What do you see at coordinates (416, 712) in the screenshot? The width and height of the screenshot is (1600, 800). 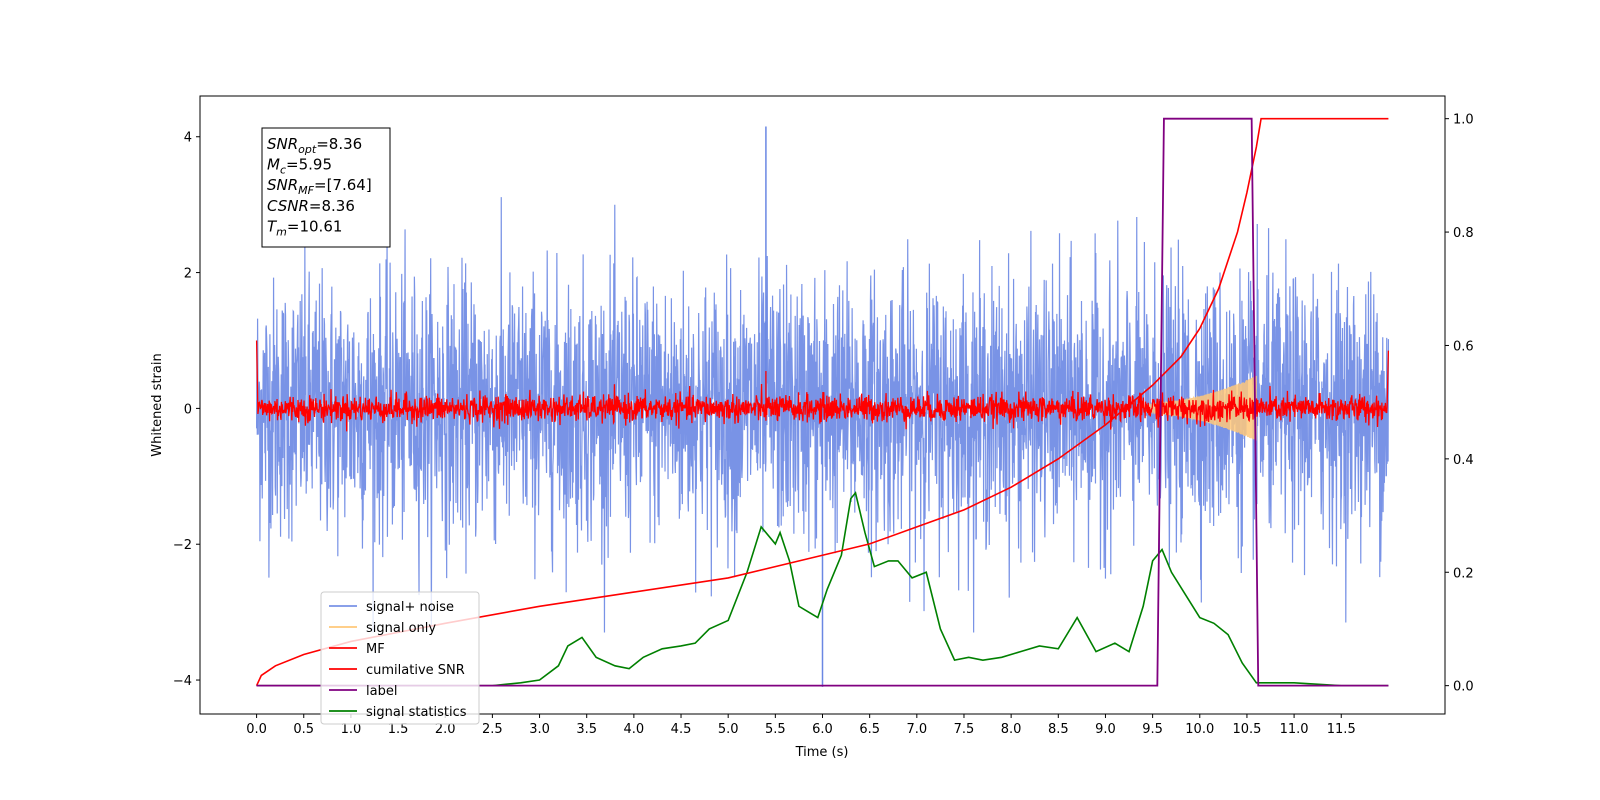 I see `legend-entry-5: signal statistics` at bounding box center [416, 712].